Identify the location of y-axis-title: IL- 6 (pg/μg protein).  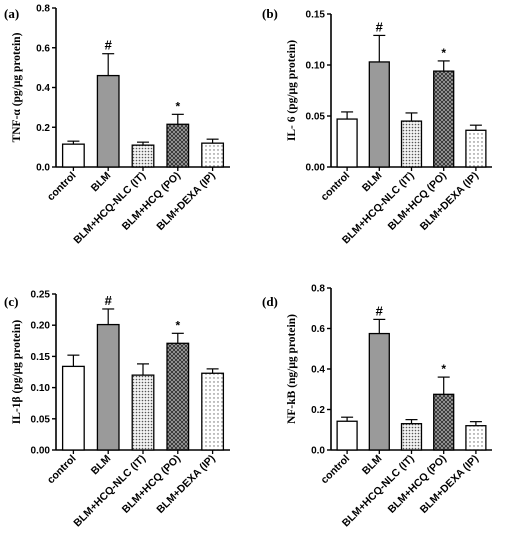
(292, 90).